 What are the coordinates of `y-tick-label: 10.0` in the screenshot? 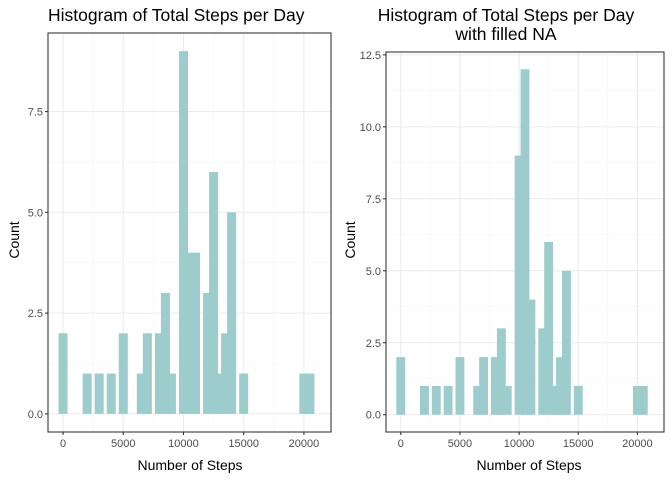 It's located at (370, 128).